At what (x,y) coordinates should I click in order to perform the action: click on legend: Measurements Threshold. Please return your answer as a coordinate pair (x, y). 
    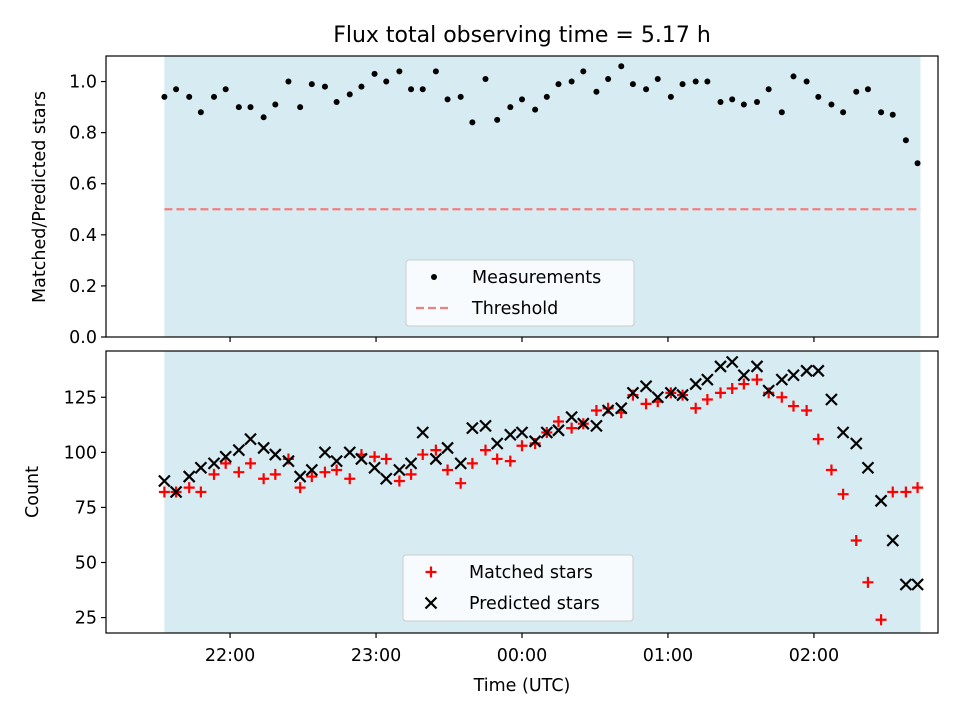
    Looking at the image, I should click on (520, 293).